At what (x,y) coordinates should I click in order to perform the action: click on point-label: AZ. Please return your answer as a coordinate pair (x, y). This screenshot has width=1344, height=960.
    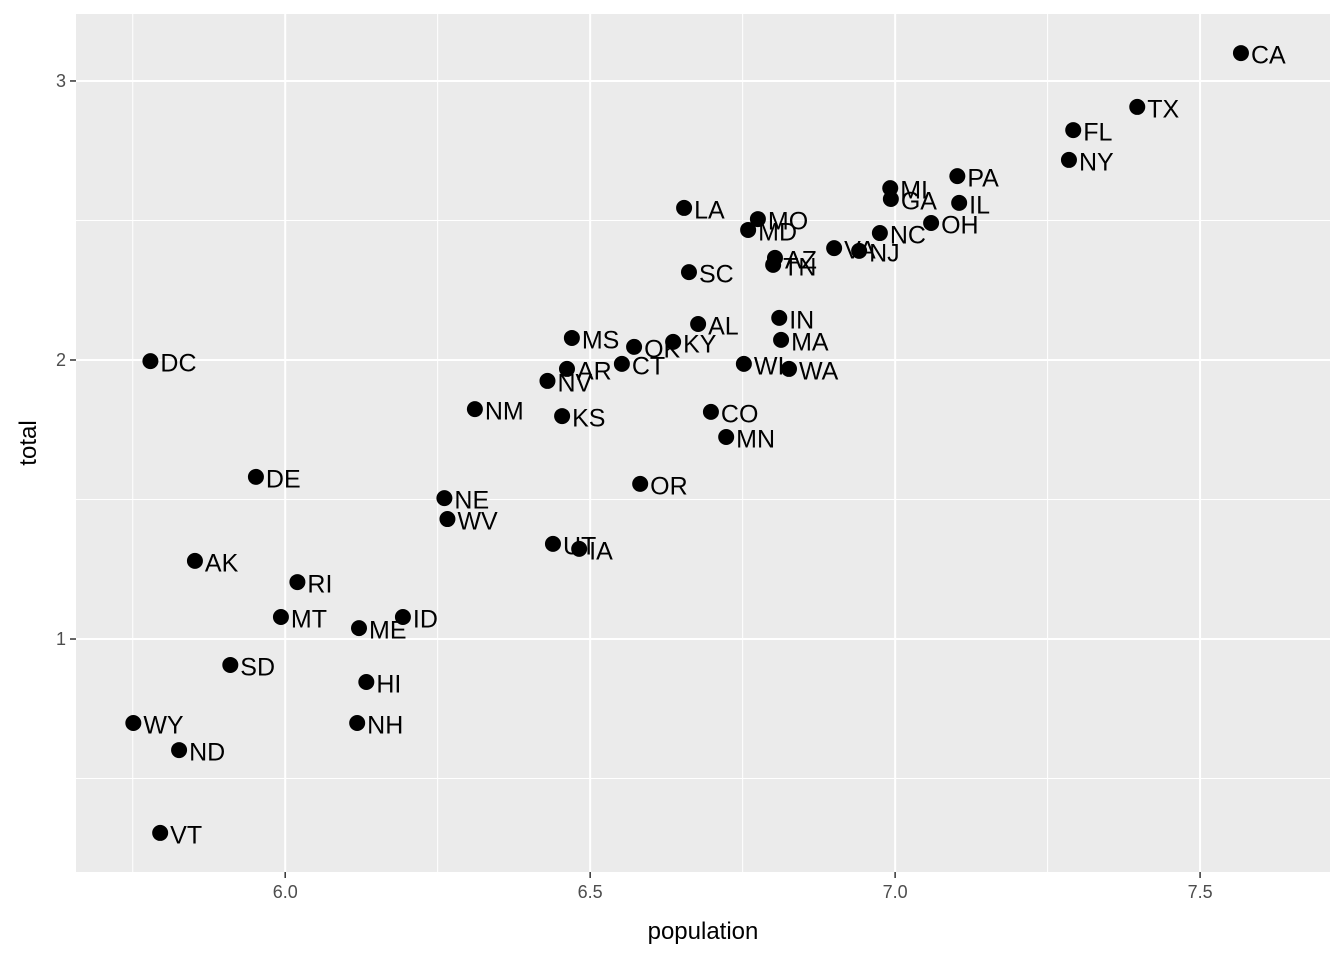
    Looking at the image, I should click on (801, 260).